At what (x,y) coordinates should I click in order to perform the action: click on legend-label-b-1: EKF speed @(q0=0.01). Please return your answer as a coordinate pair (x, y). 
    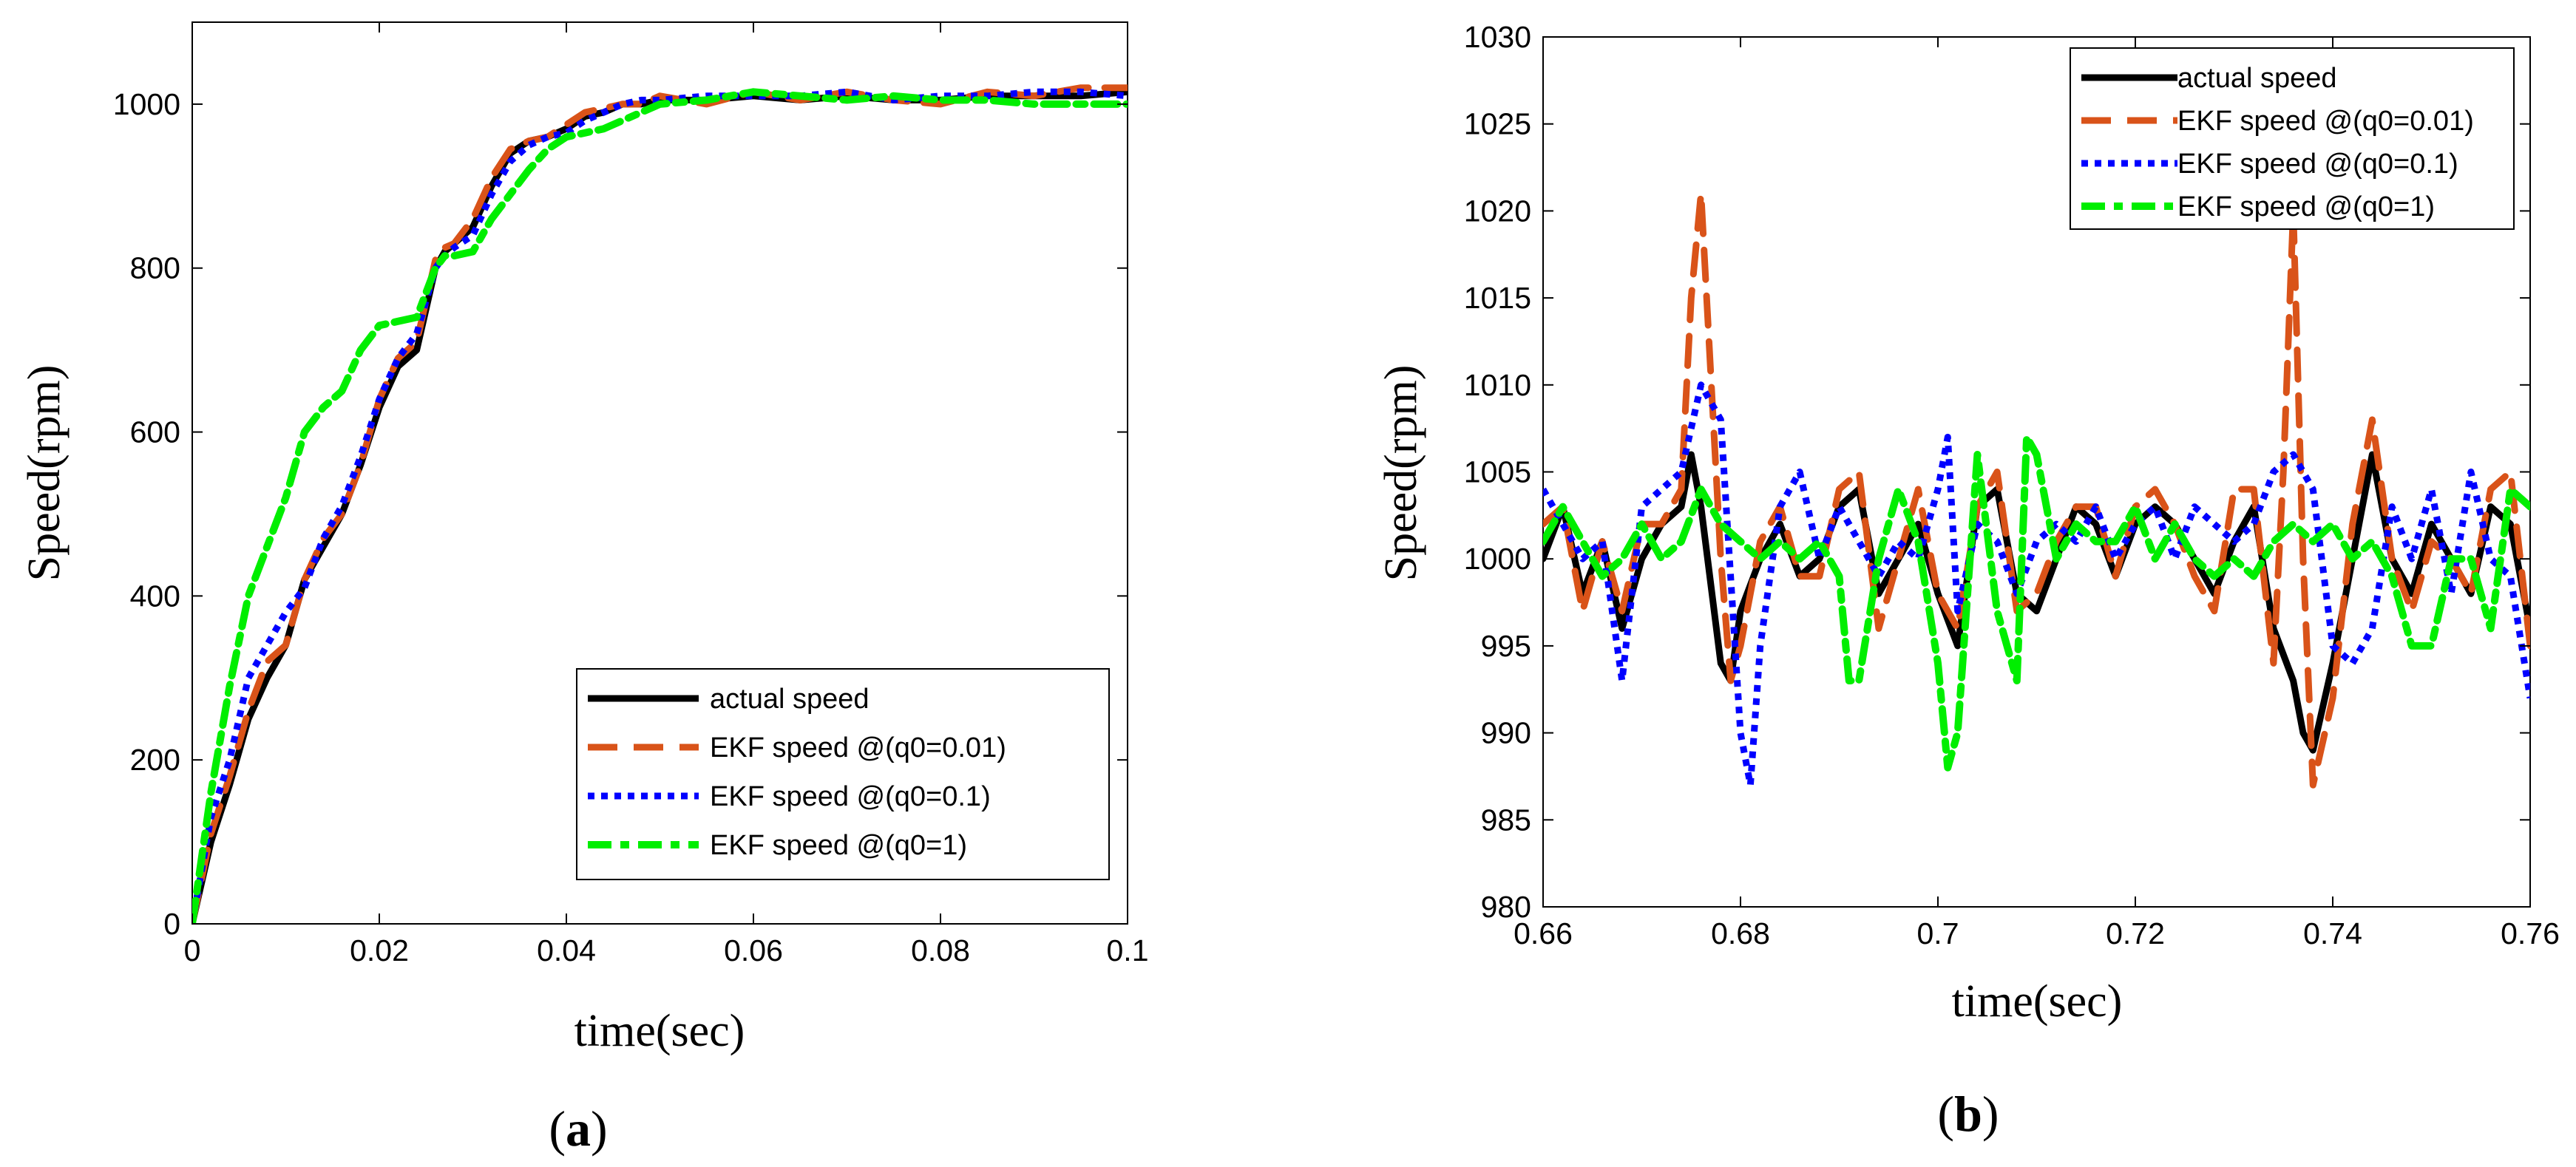
    Looking at the image, I should click on (2325, 122).